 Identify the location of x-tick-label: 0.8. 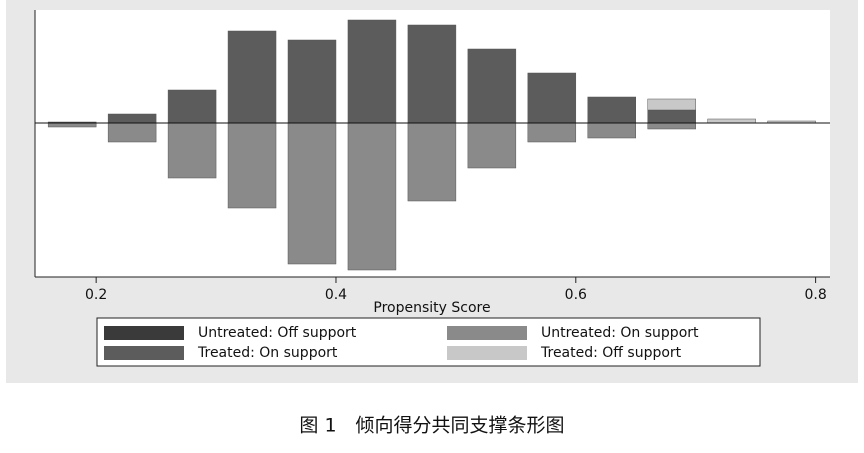
(815, 295).